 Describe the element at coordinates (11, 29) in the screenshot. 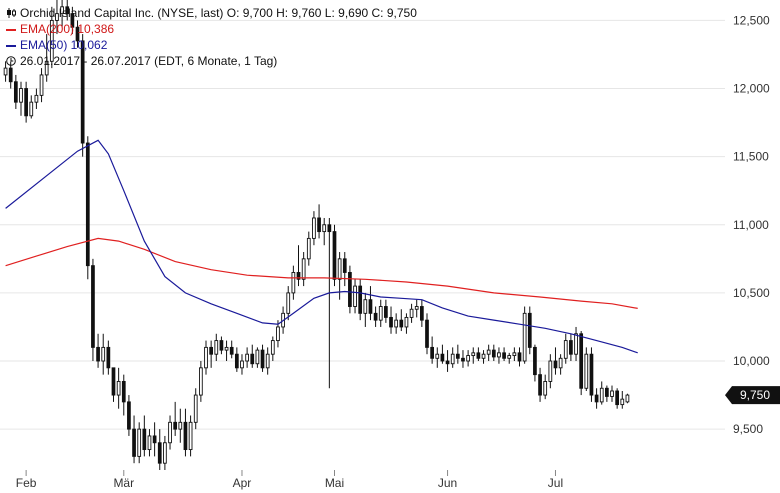

I see `ema200-swatch` at that location.